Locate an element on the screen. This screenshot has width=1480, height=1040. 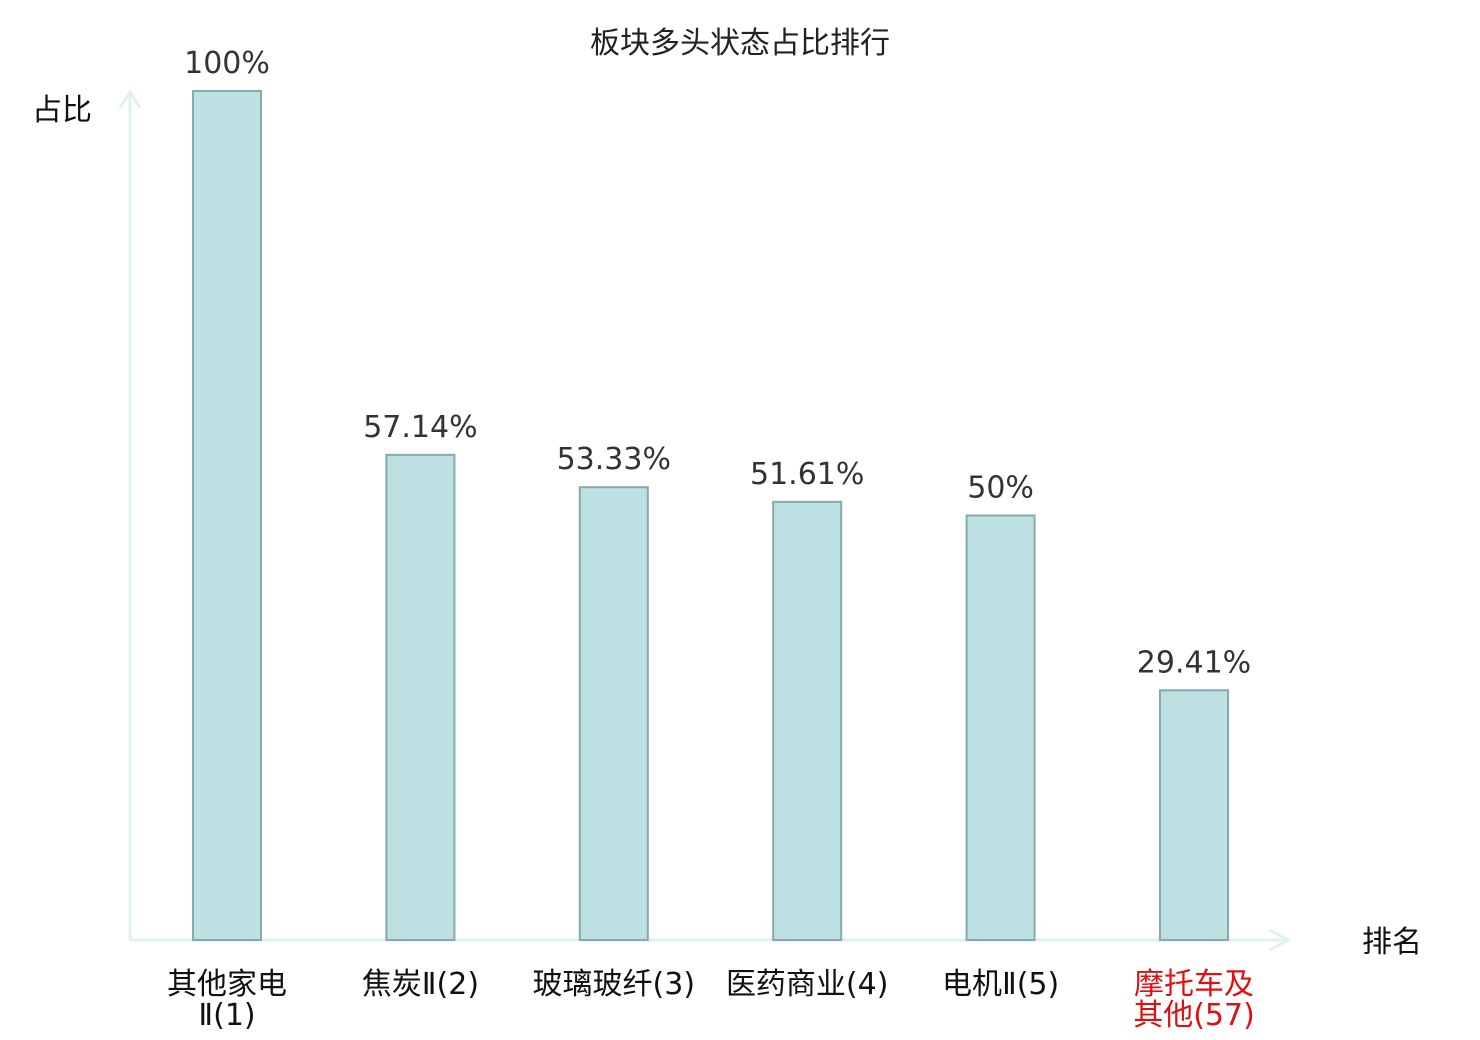
y-axis-arrowhead is located at coordinates (130, 99).